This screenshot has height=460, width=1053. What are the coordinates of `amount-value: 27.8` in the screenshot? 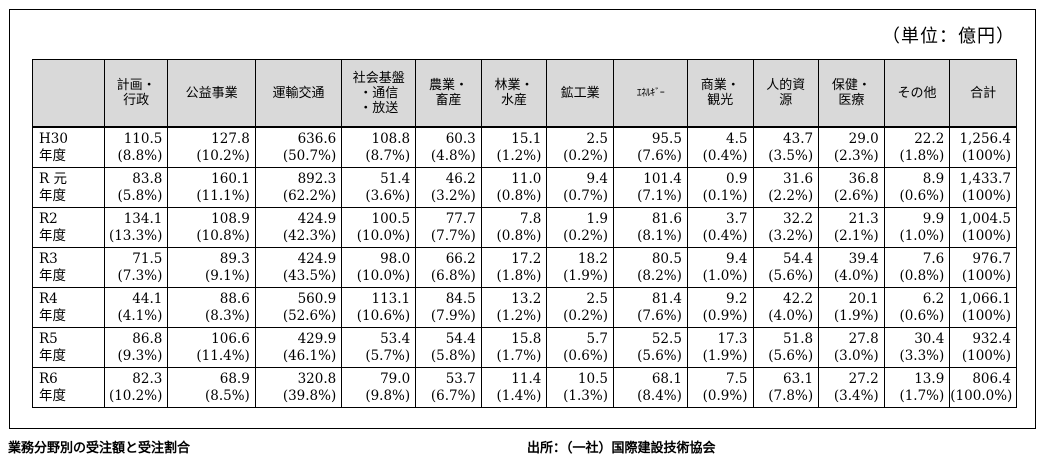 It's located at (863, 338).